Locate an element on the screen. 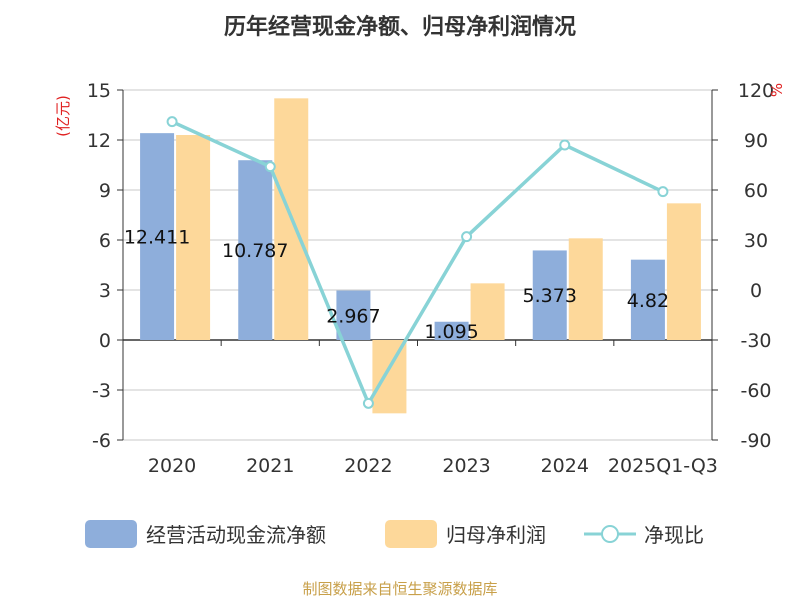 Image resolution: width=800 pixels, height=600 pixels. left-tick-label: 15 is located at coordinates (99, 91).